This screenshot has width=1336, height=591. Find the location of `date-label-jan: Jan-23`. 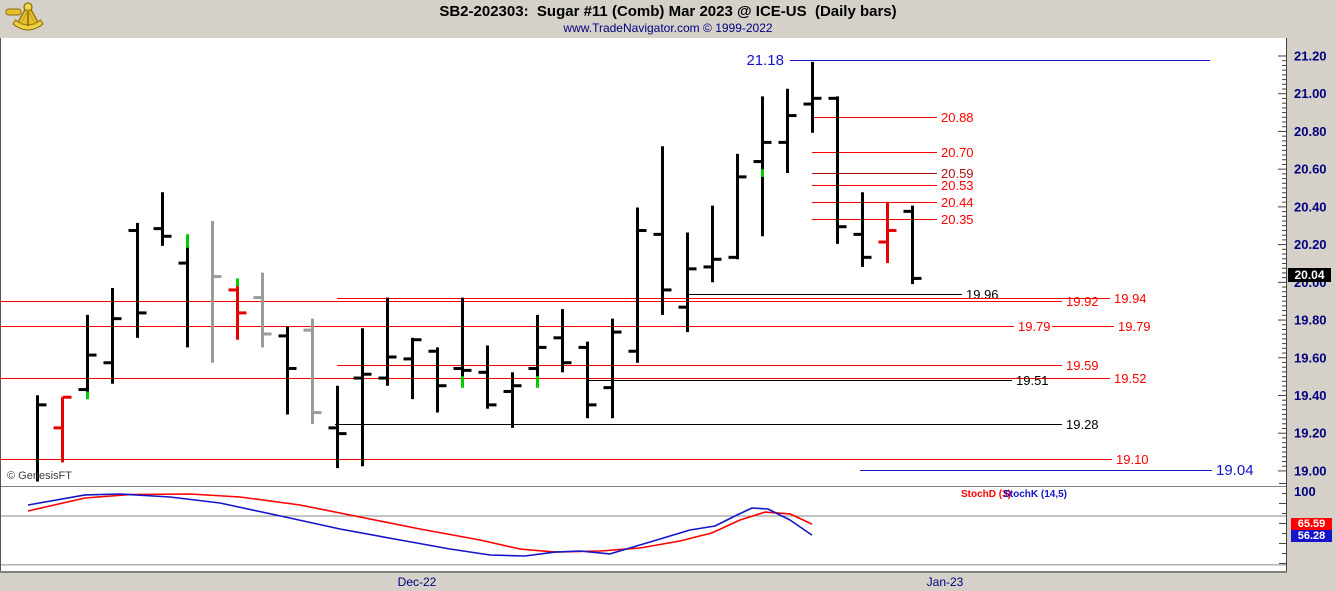

date-label-jan: Jan-23 is located at coordinates (945, 582).